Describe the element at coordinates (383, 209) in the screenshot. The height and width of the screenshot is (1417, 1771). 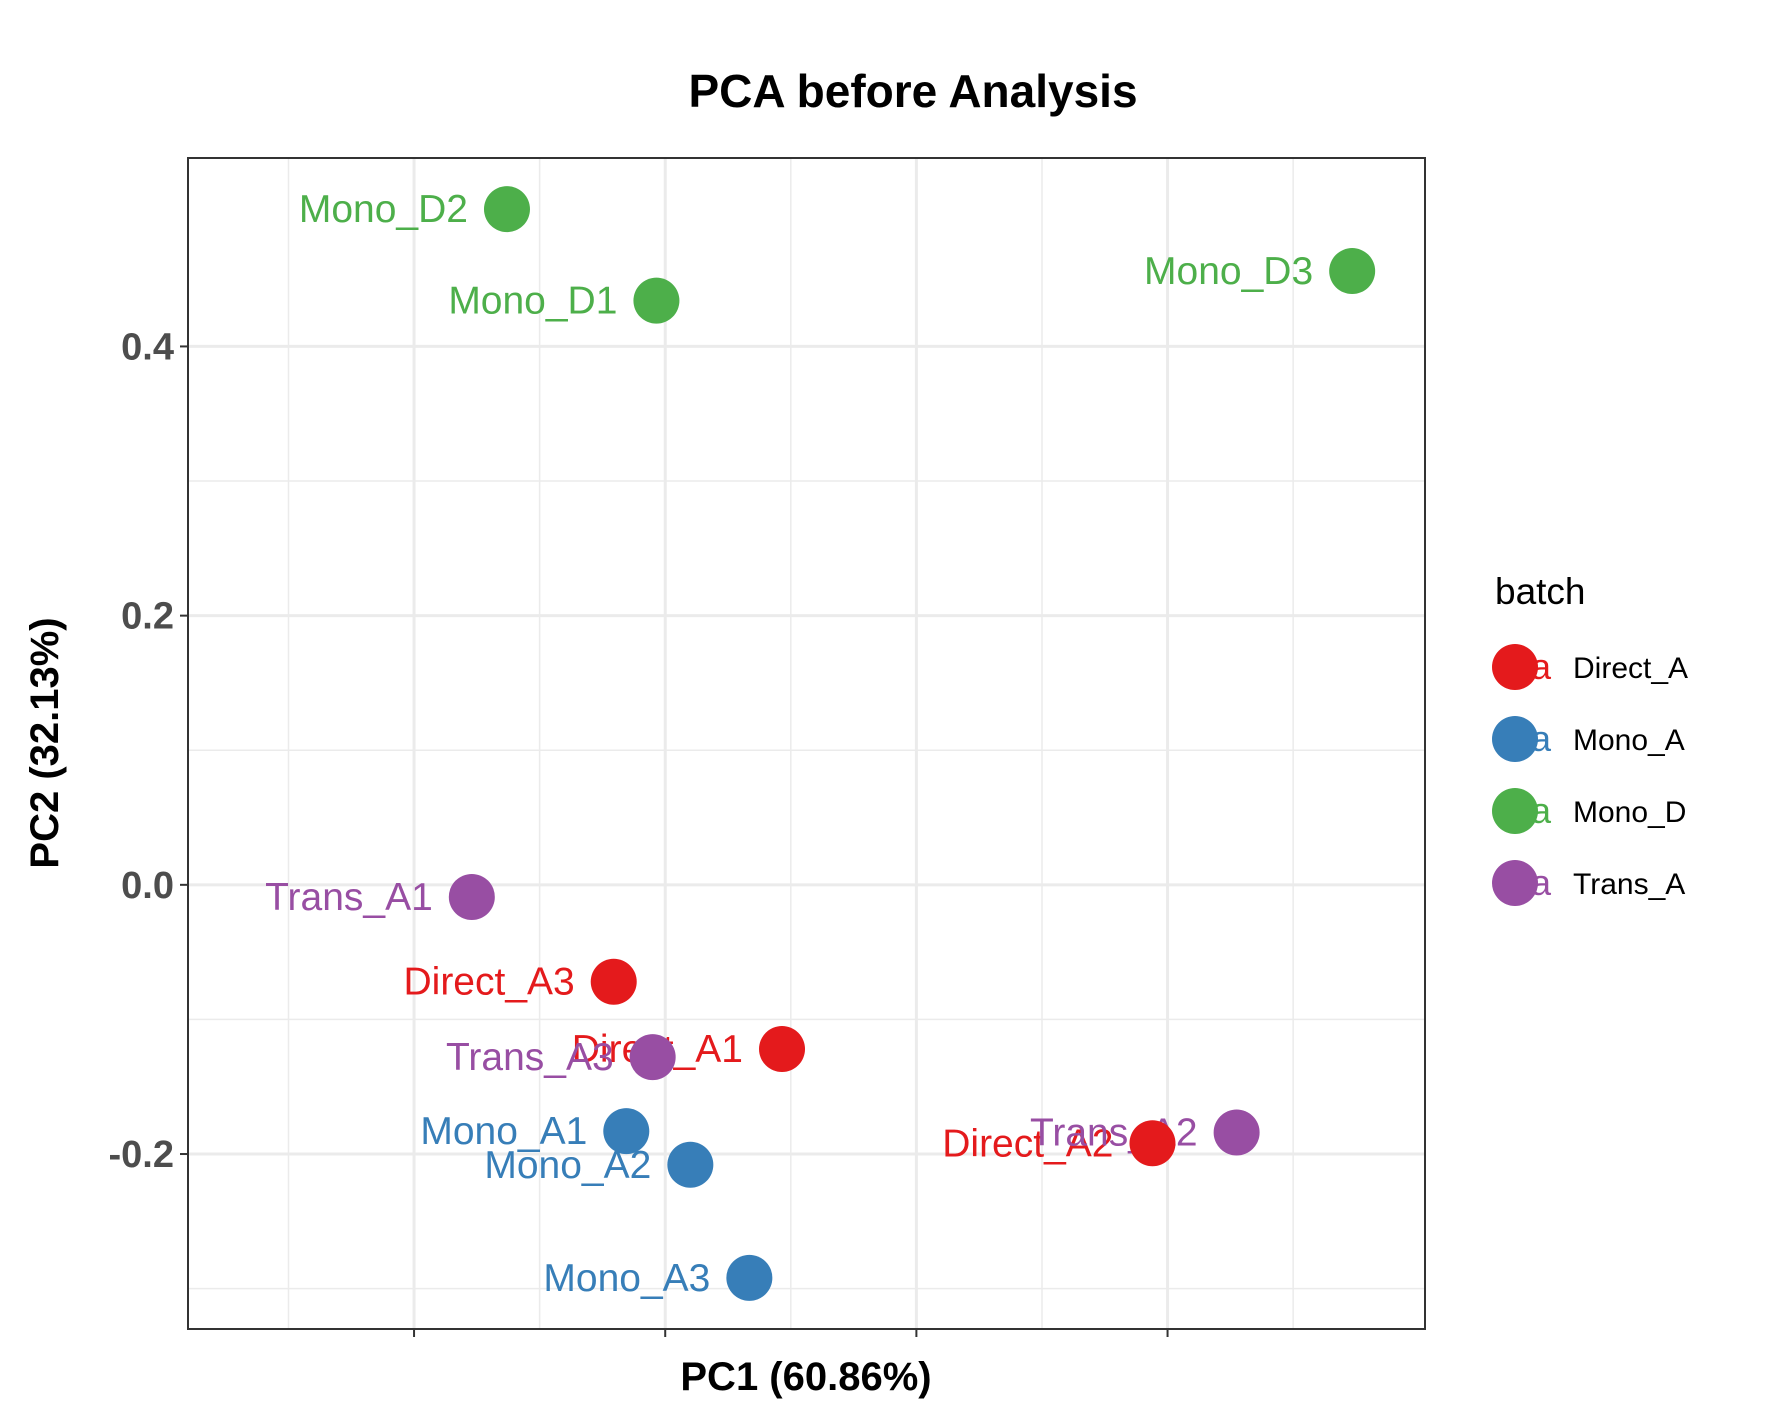
I see `data-point-label: Mono_D2` at that location.